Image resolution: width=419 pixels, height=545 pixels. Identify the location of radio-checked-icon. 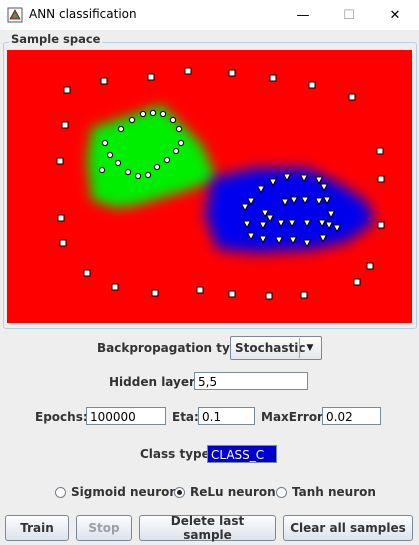
(179, 492).